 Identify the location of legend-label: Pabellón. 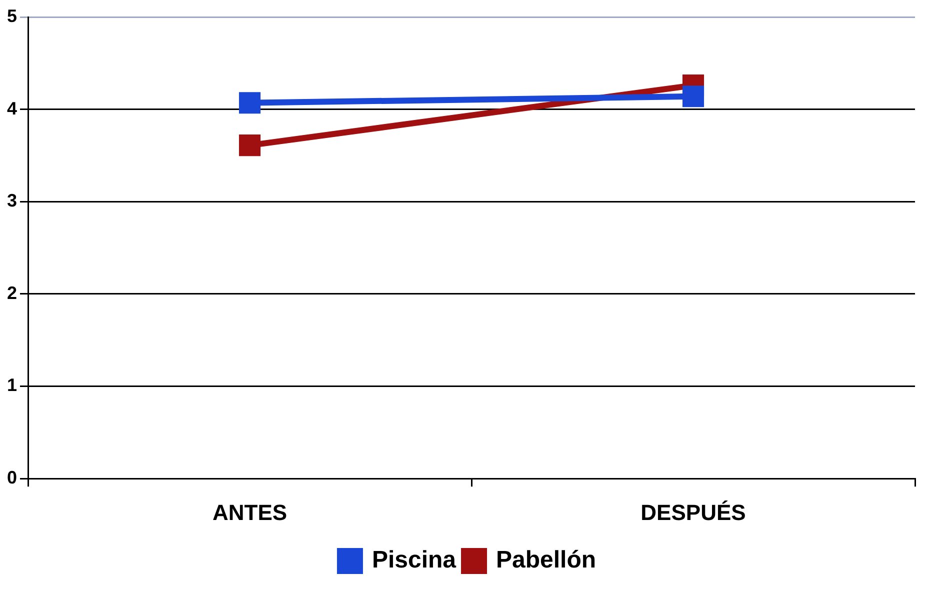
(546, 560).